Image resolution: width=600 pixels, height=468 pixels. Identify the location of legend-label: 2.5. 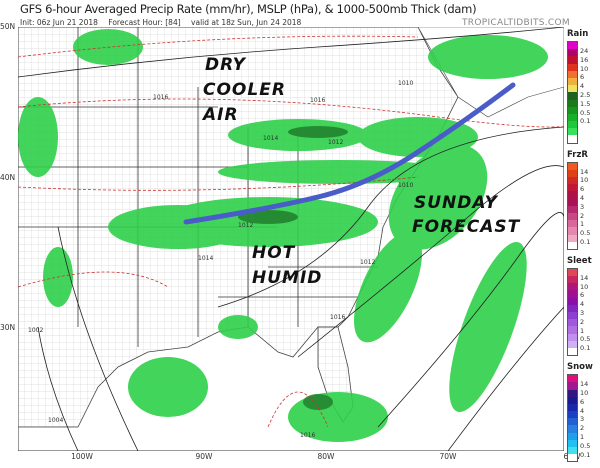
(585, 94).